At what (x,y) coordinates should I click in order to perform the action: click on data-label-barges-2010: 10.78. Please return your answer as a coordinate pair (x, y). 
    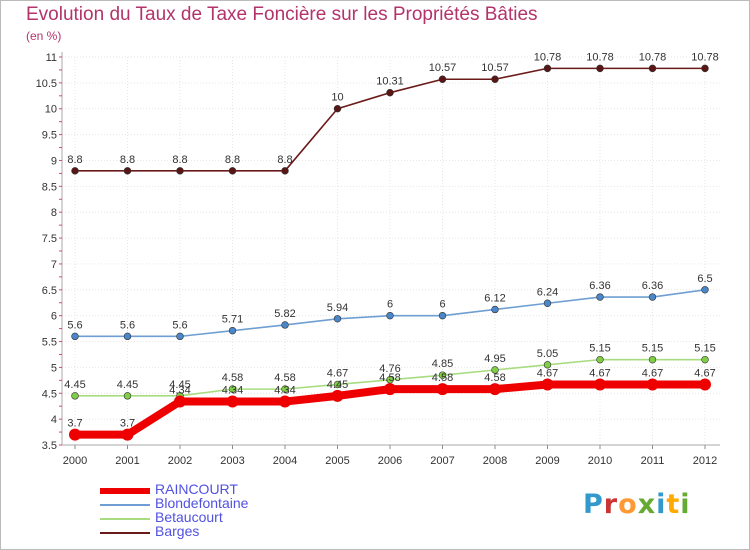
    Looking at the image, I should click on (600, 57).